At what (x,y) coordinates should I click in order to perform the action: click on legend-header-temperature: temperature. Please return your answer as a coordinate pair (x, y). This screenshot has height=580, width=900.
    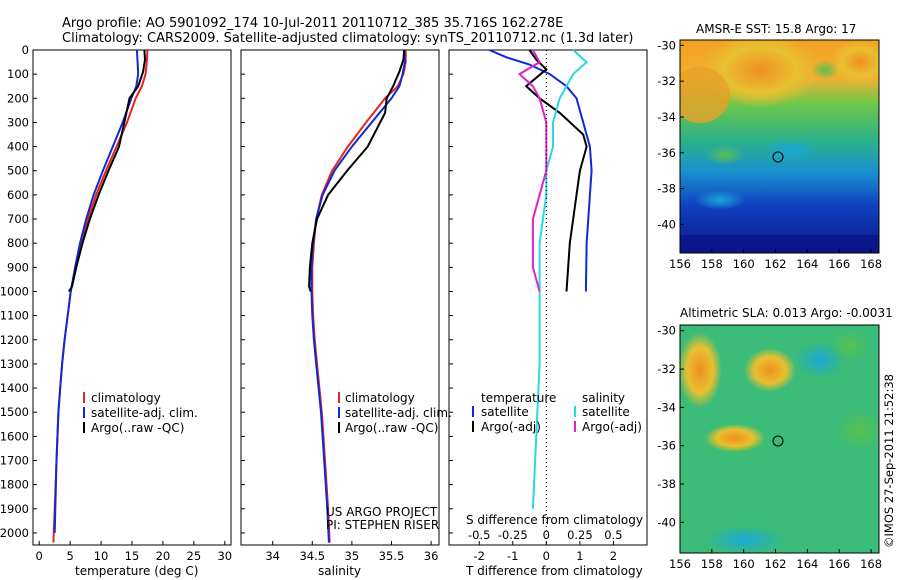
    Looking at the image, I should click on (518, 398).